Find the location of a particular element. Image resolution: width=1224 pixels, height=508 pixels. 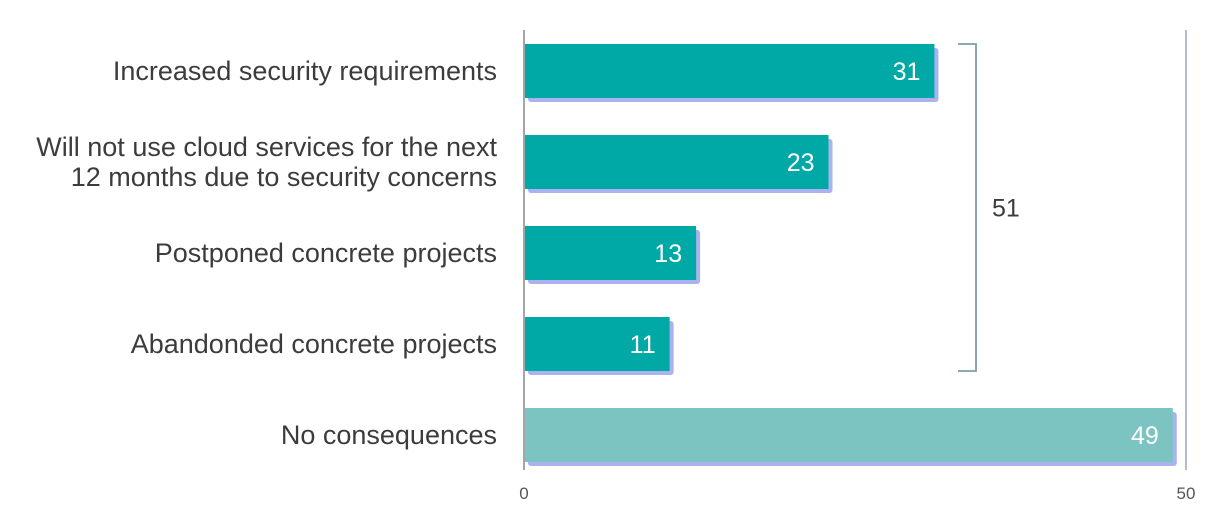

bracket-layer: 51 is located at coordinates (989, 207).